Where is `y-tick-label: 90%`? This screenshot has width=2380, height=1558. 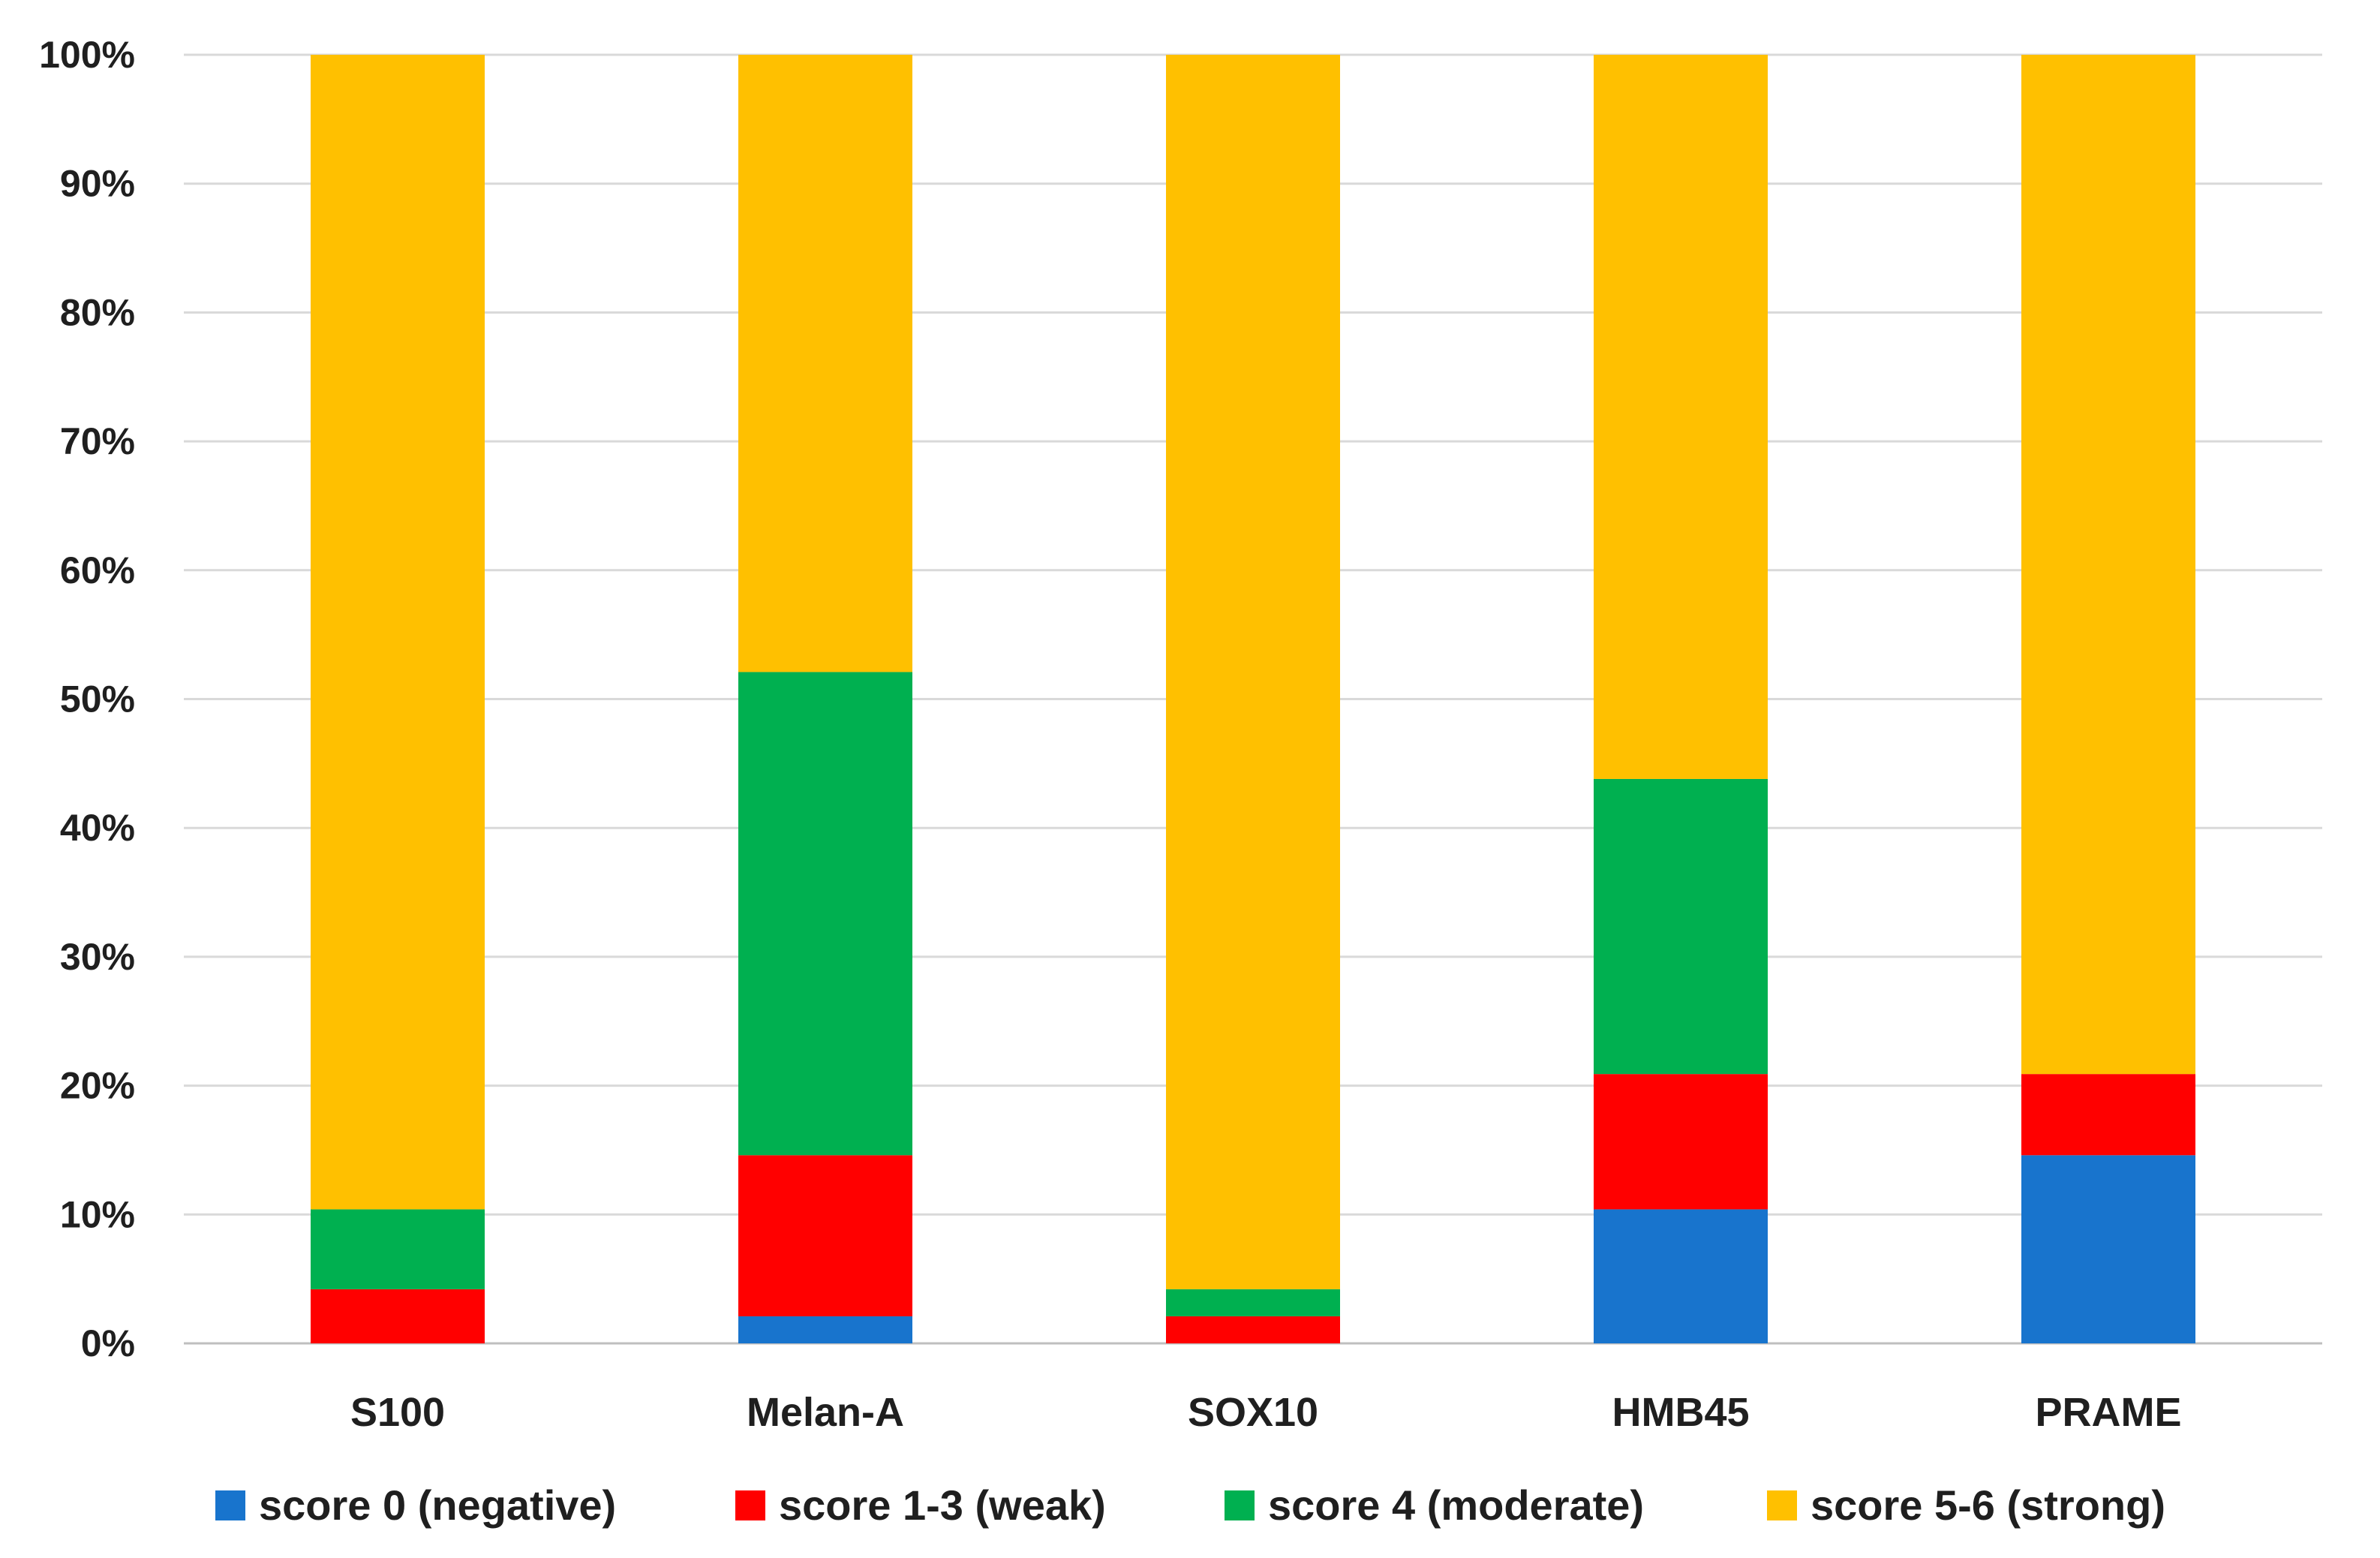
y-tick-label: 90% is located at coordinates (97, 184).